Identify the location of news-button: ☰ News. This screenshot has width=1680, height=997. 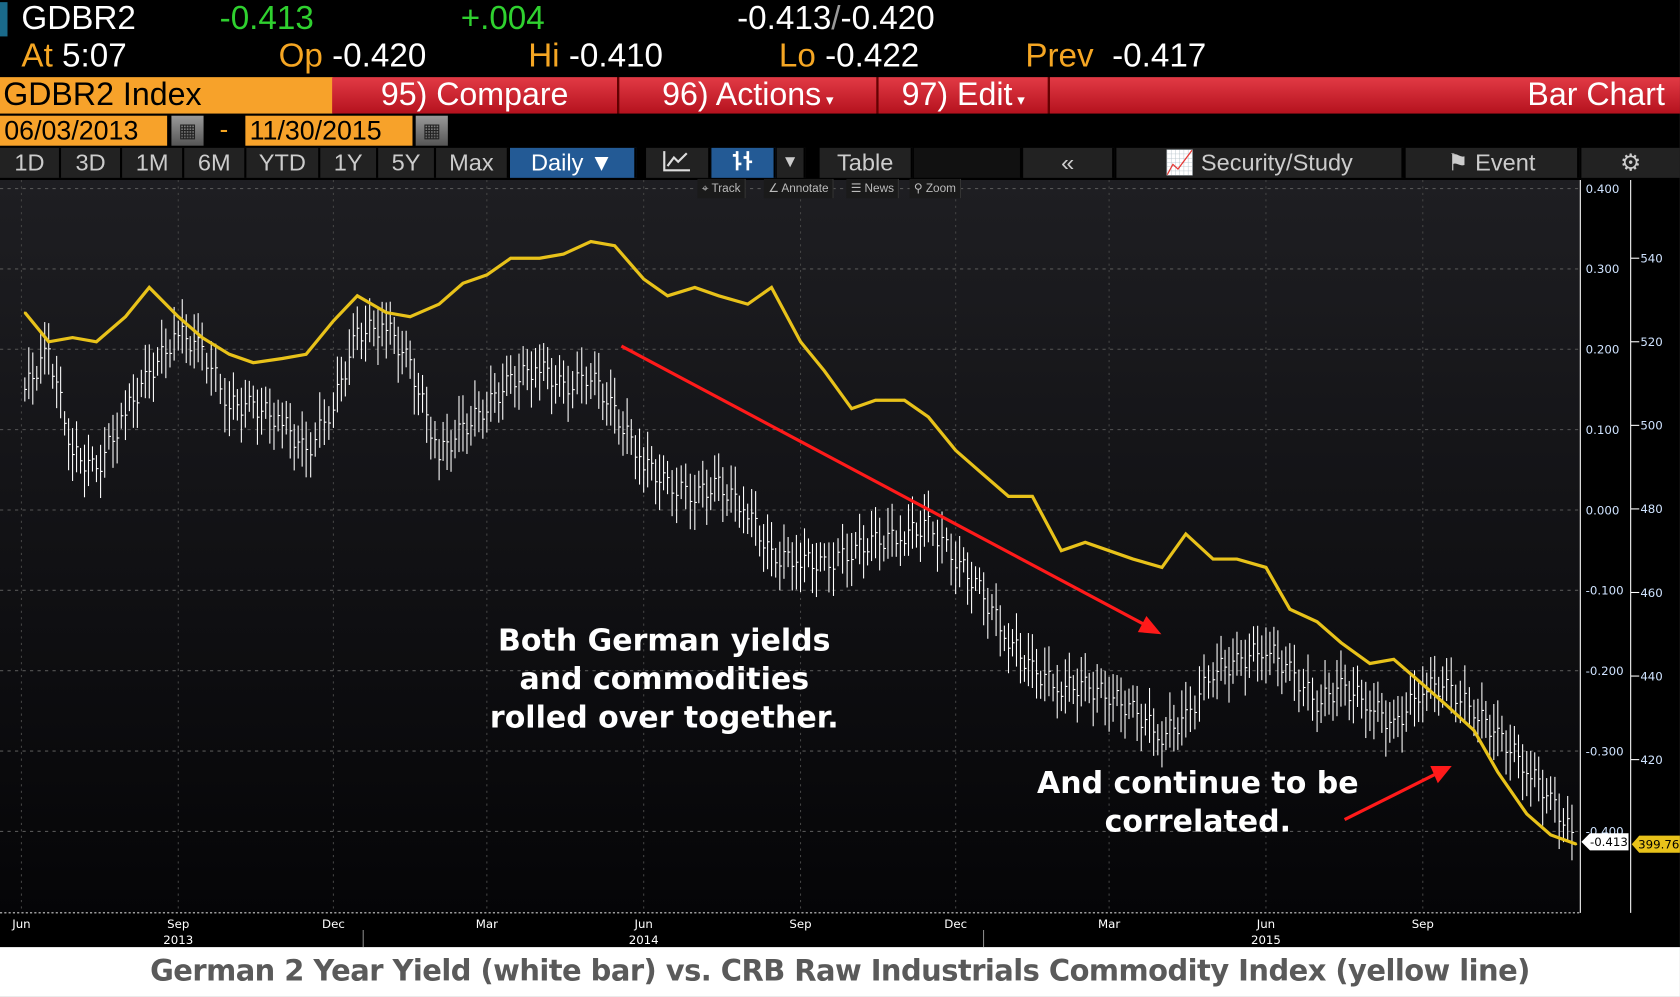
(873, 188).